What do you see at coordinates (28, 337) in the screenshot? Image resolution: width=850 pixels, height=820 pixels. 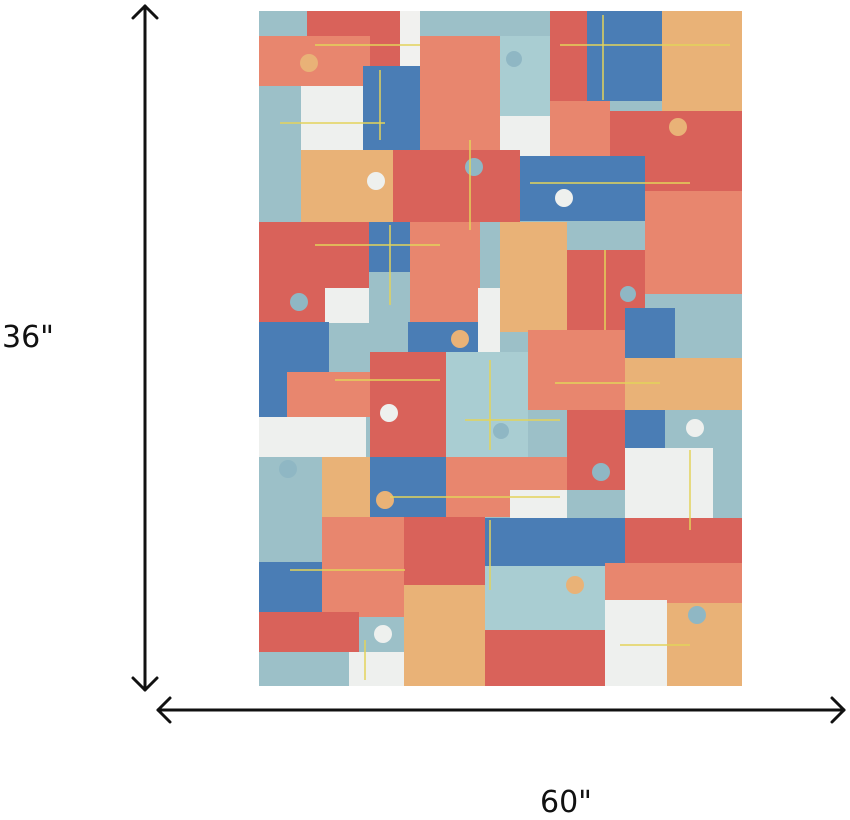 I see `height-label: 36"` at bounding box center [28, 337].